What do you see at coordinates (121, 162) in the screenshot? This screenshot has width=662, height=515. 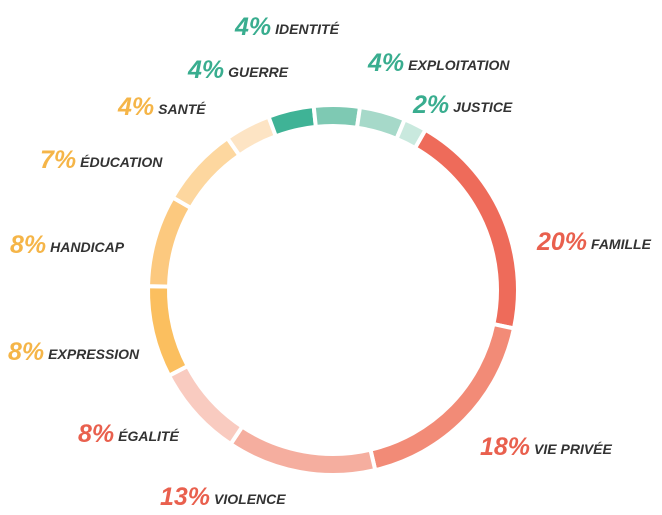 I see `category-label: ÉDUCATION` at bounding box center [121, 162].